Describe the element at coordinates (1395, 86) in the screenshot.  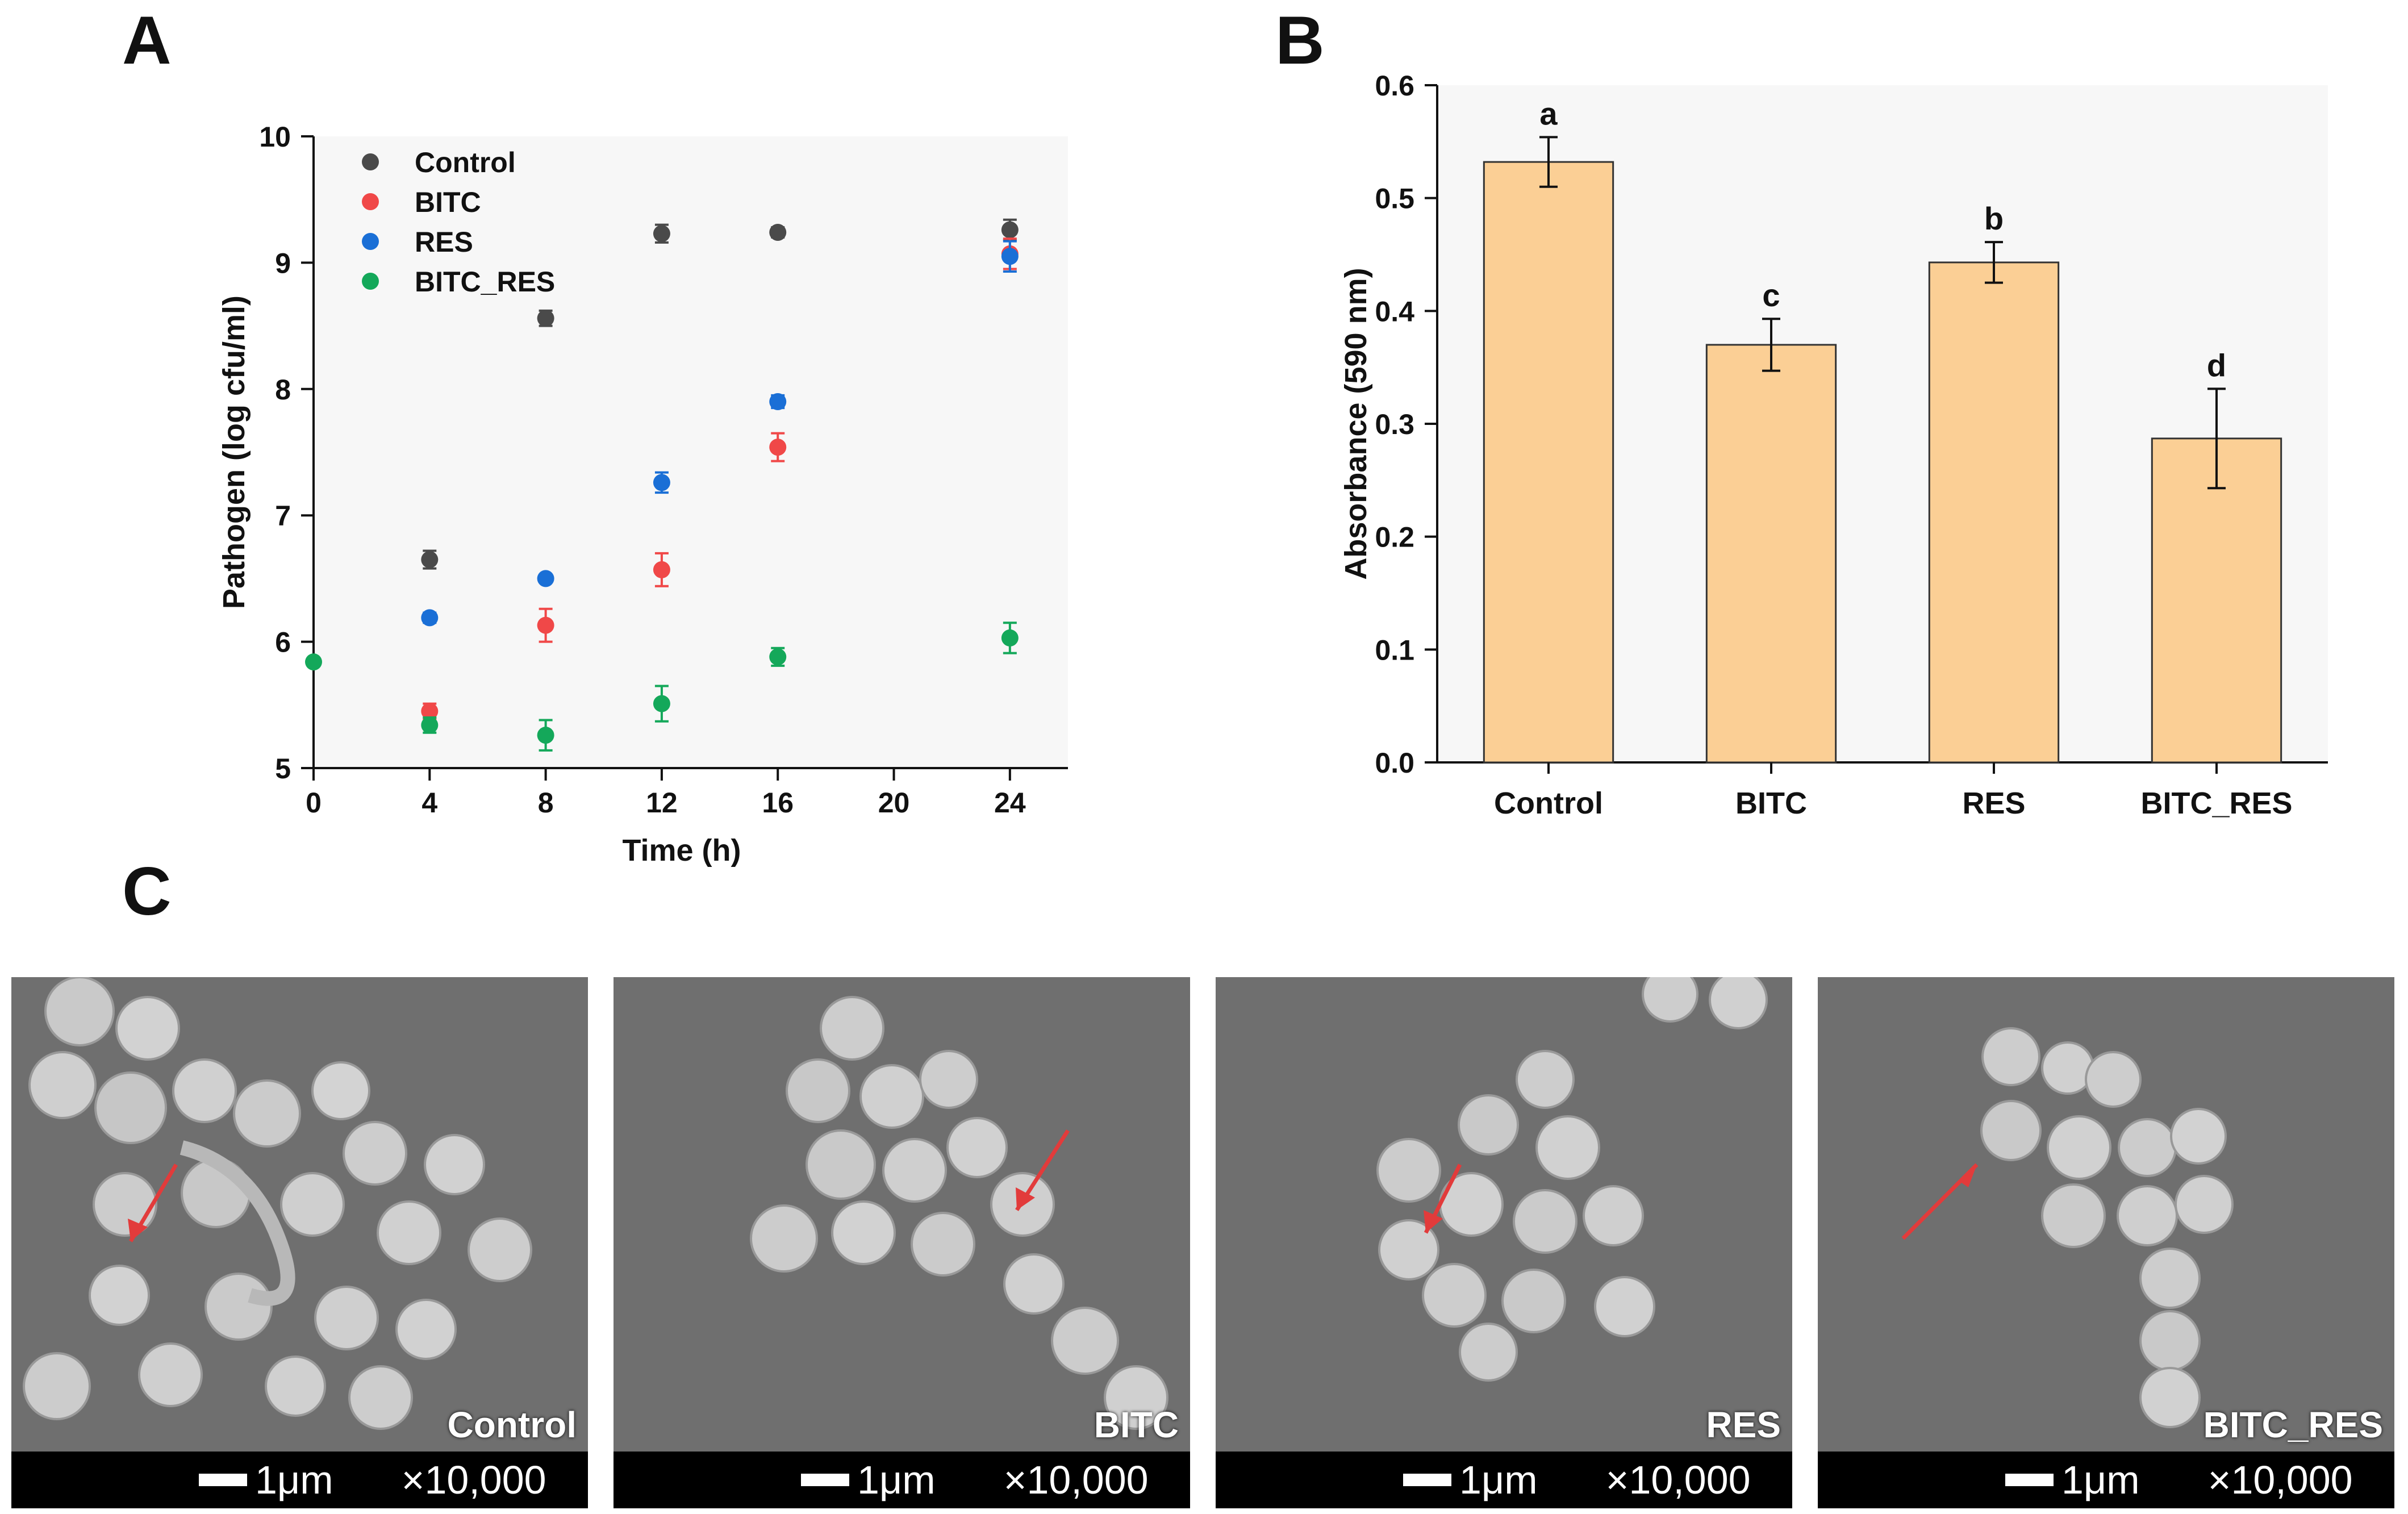
I see `y-tick-label: 0.6` at that location.